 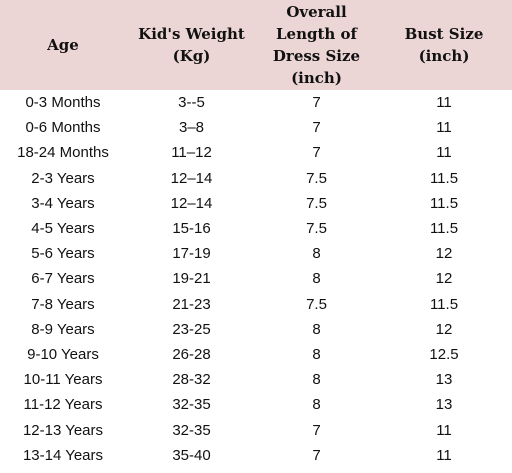 What do you see at coordinates (256, 102) in the screenshot?
I see `table-row: 0-3 Months 3--5 7 11` at bounding box center [256, 102].